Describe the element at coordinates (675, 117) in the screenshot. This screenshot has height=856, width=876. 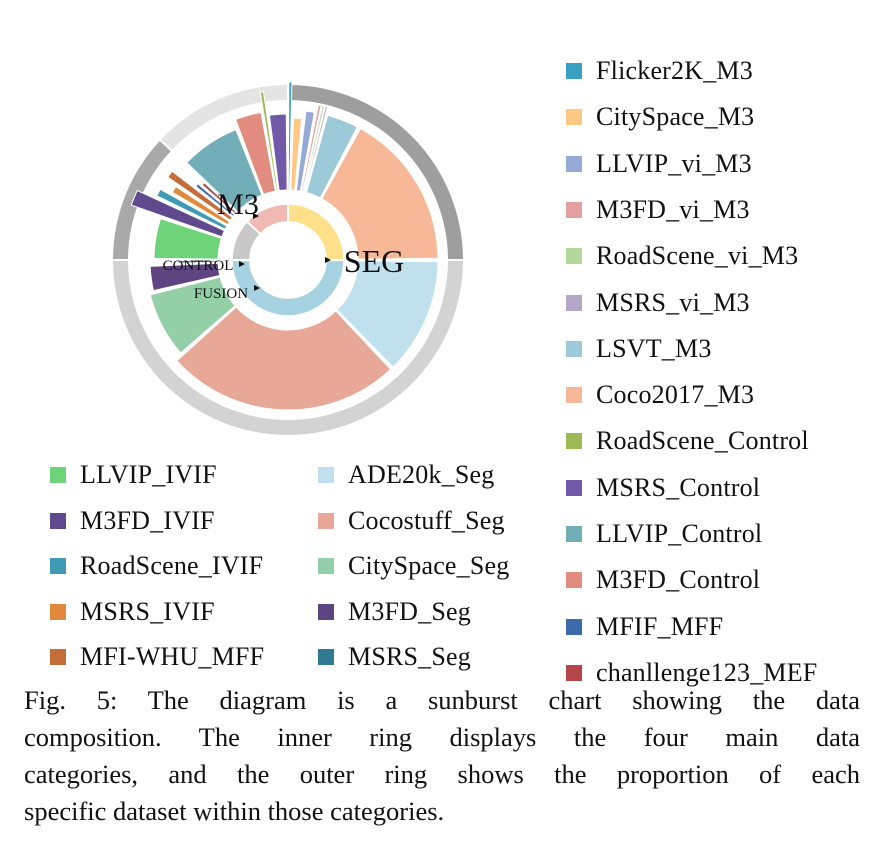
I see `legend-label: CitySpace_M3` at that location.